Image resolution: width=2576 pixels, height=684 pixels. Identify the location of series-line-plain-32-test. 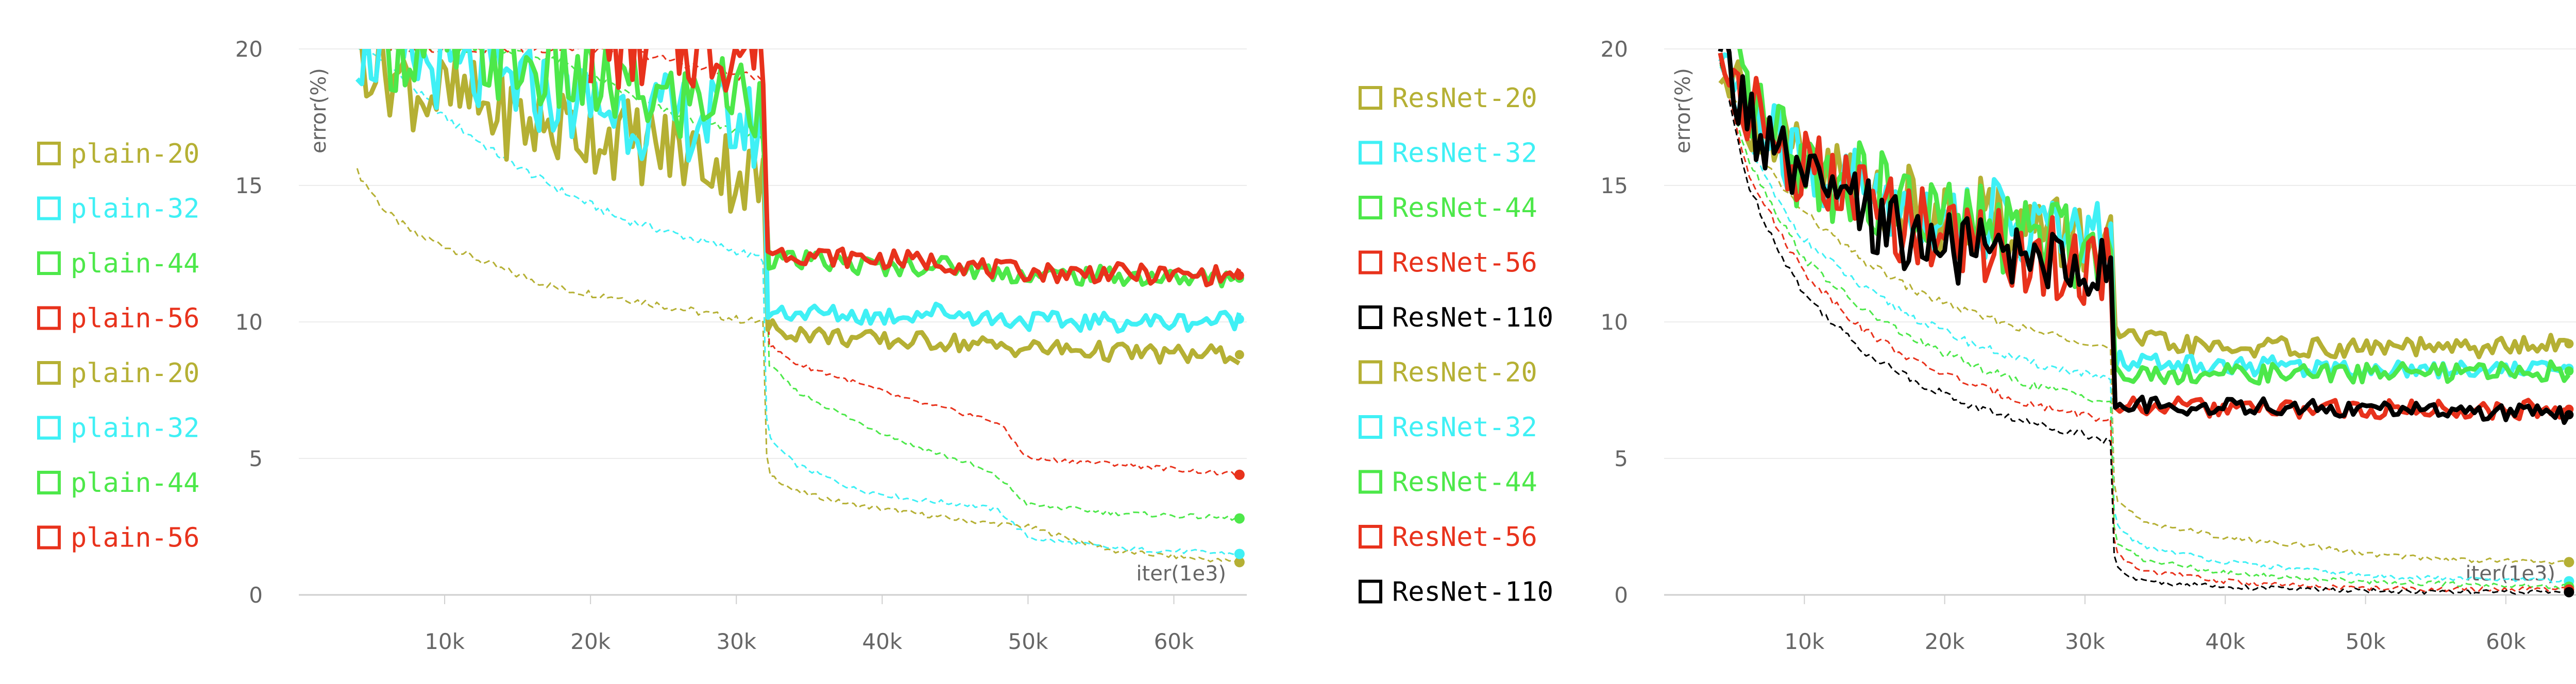
(799, 191).